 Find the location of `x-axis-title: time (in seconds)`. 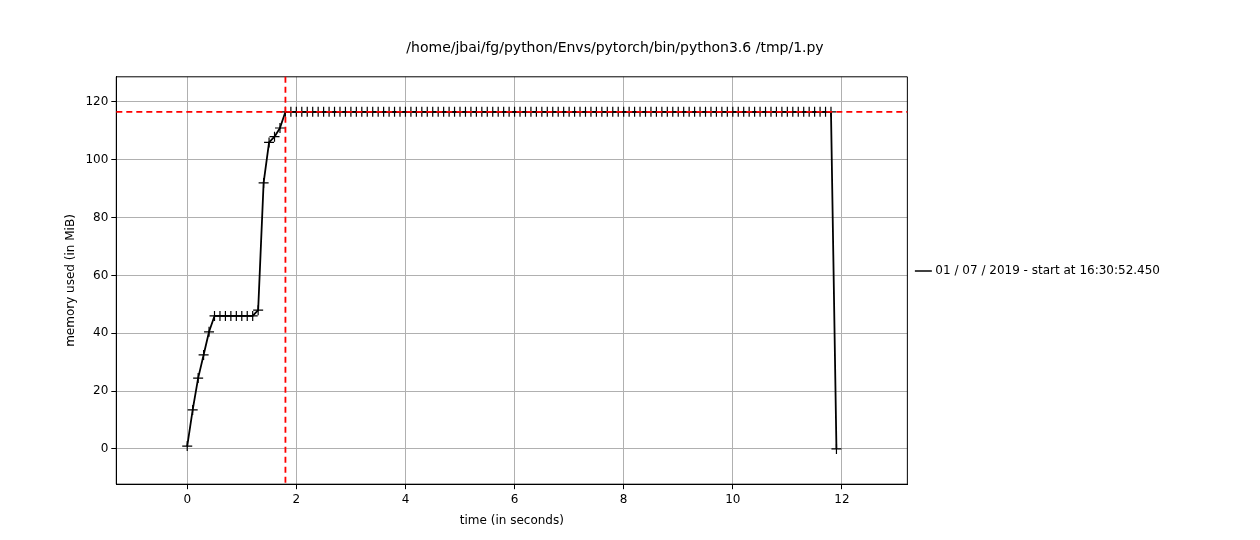

x-axis-title: time (in seconds) is located at coordinates (511, 519).